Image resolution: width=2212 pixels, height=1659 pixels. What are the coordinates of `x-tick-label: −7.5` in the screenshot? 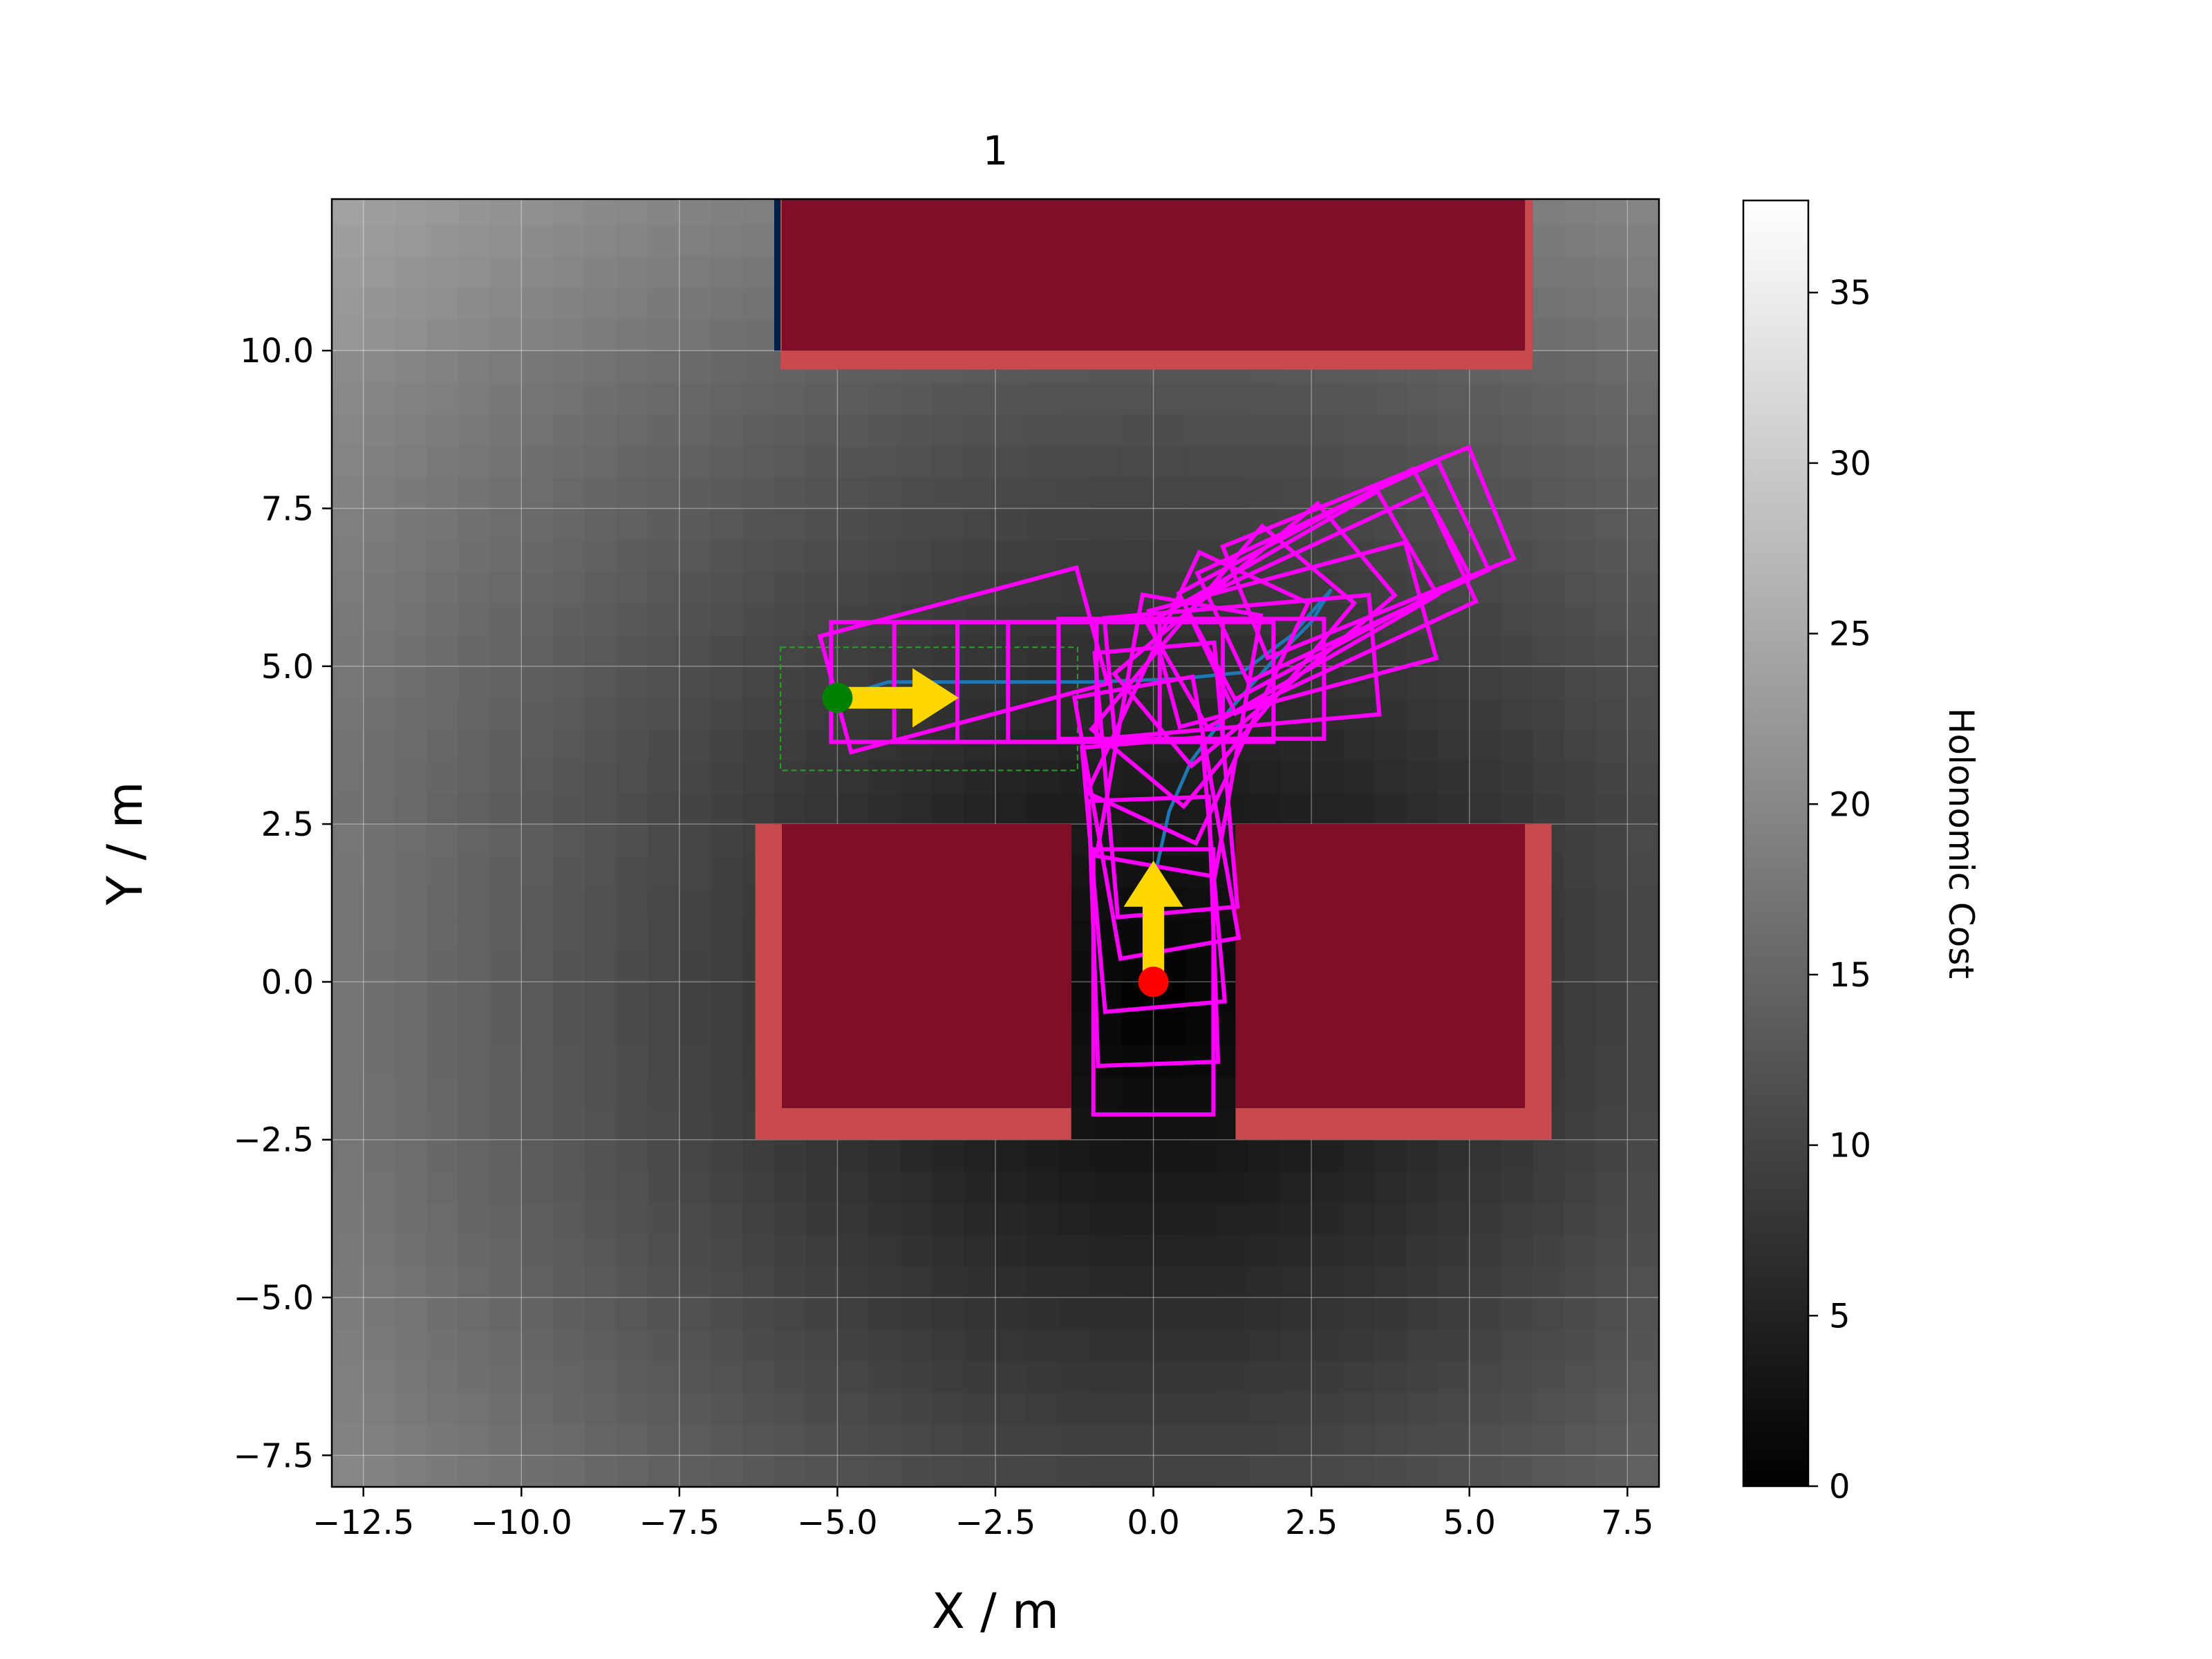 It's located at (679, 1522).